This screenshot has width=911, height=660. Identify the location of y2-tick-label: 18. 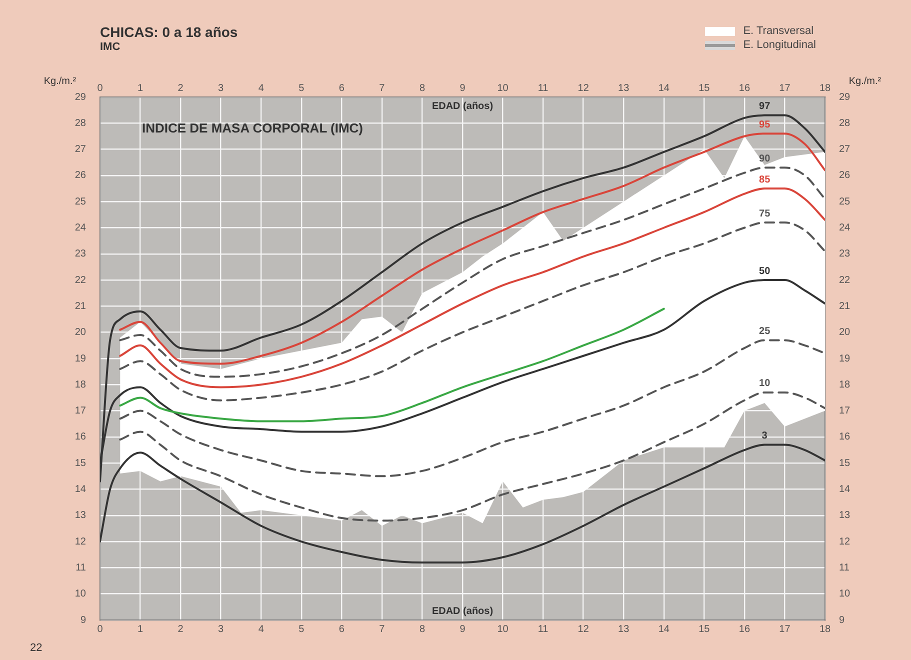
(845, 384).